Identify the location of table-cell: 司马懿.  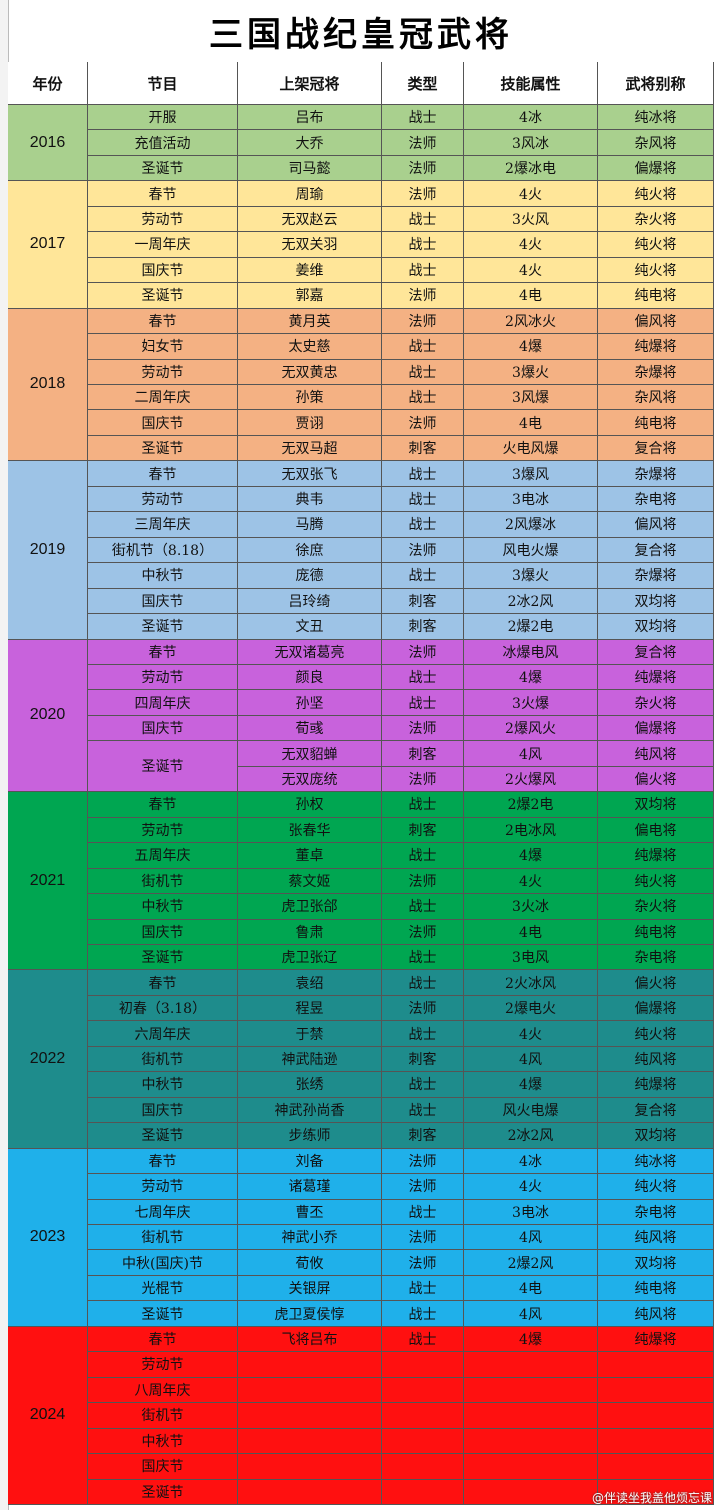
(310, 168).